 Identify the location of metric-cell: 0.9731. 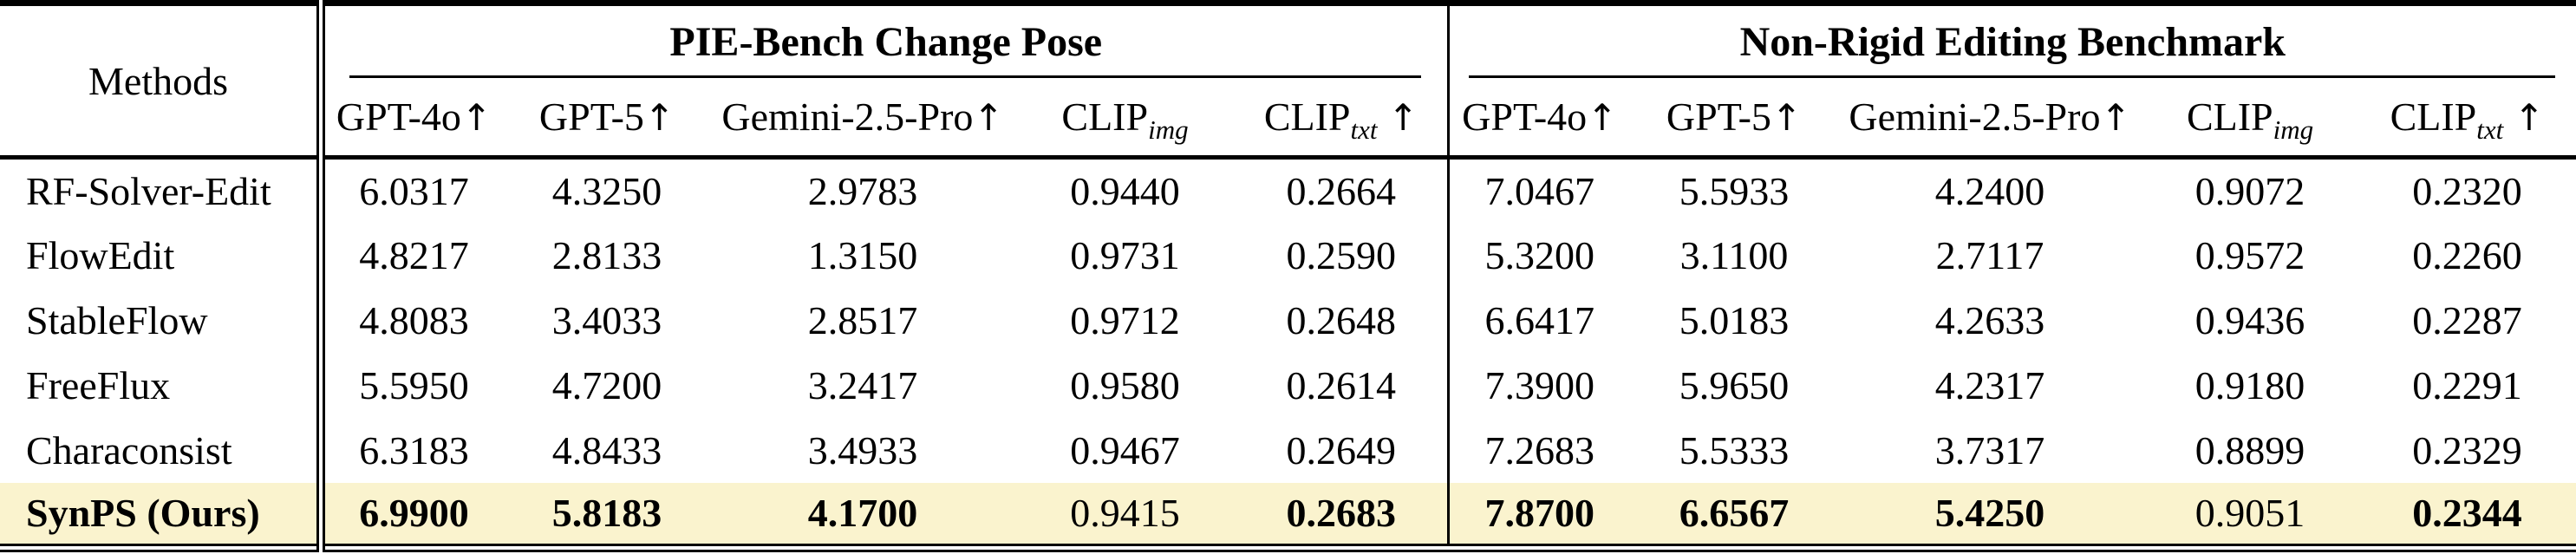
(1125, 254).